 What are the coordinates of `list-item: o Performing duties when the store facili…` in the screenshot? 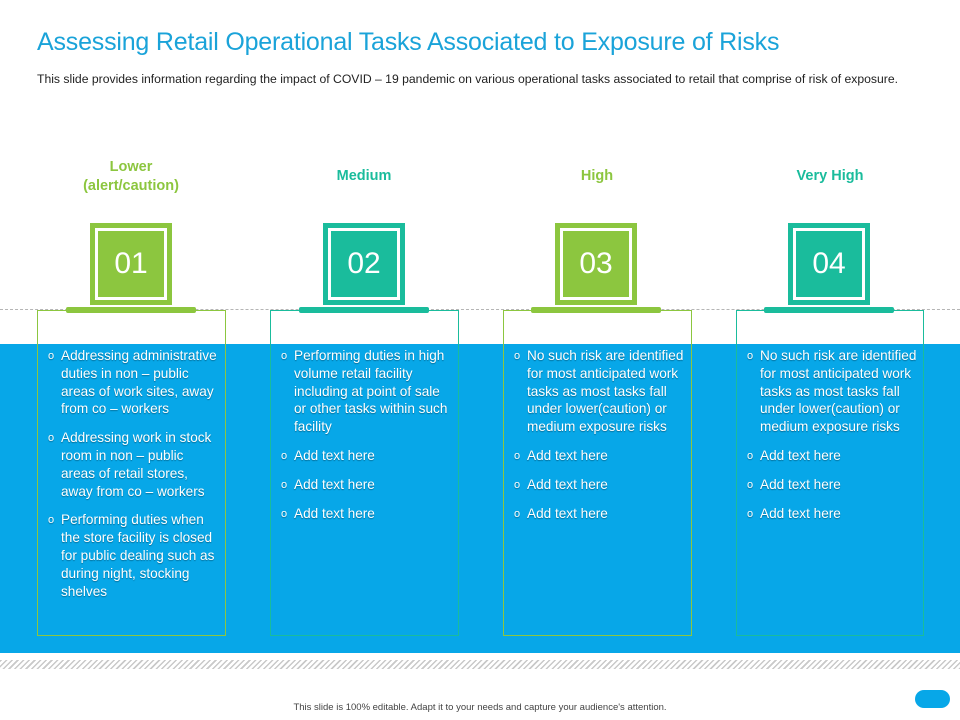 It's located at (131, 555).